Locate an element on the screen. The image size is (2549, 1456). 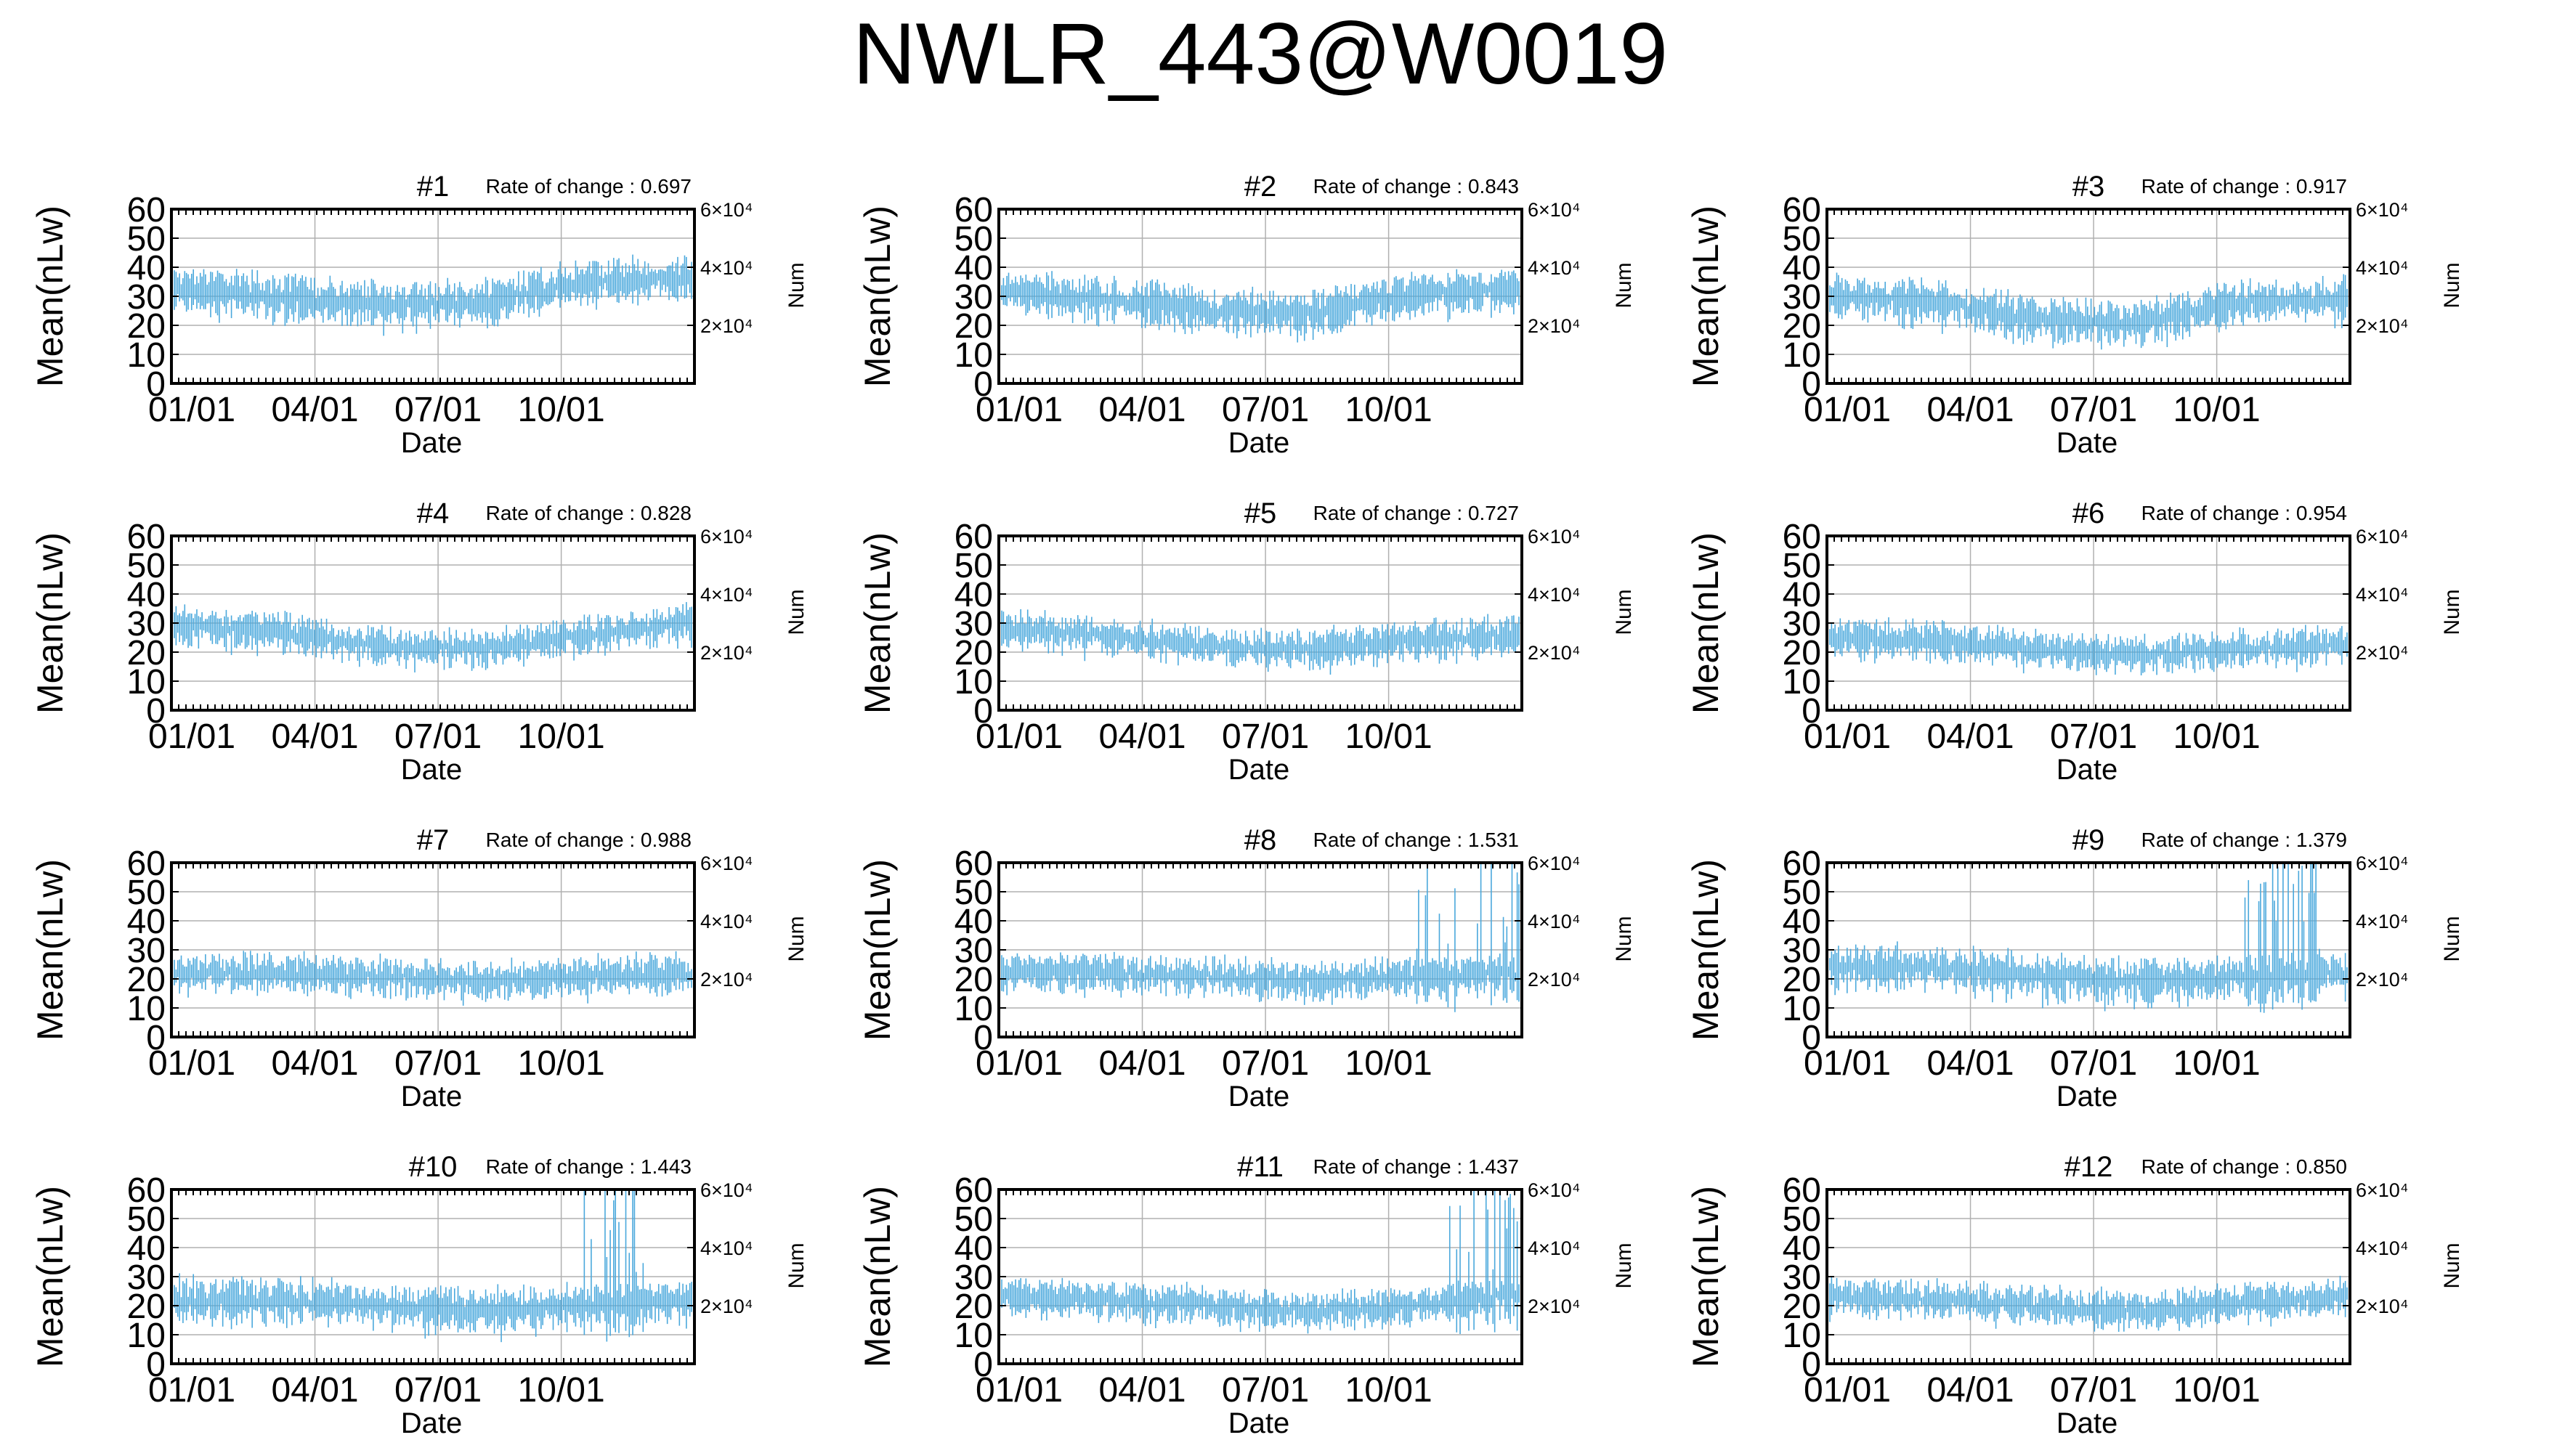
rate-of-change-label: Rate of change : 0.697 is located at coordinates (589, 186).